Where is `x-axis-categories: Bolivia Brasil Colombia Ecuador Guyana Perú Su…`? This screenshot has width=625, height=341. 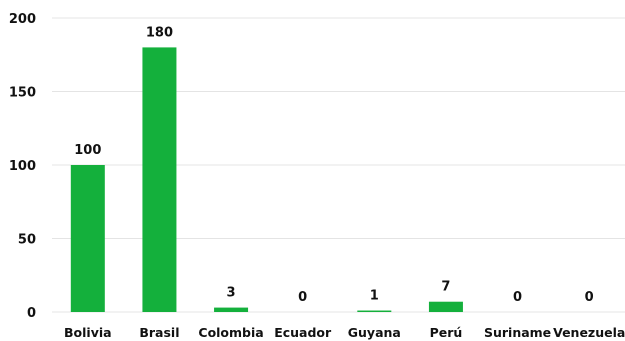
x-axis-categories: Bolivia Brasil Colombia Ecuador Guyana Perú Su… is located at coordinates (344, 332).